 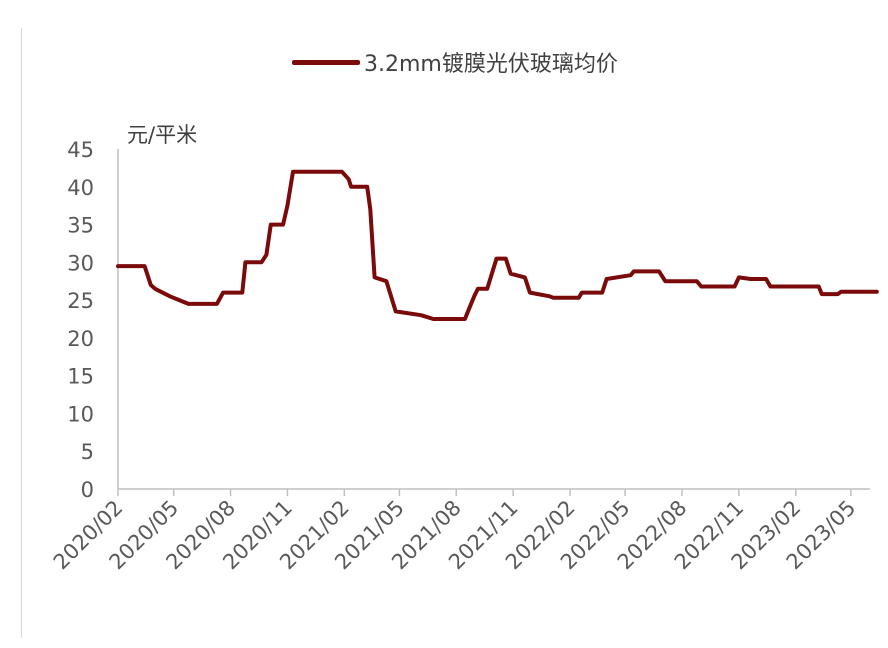 I want to click on y-tick-label: 5, so click(x=87, y=452).